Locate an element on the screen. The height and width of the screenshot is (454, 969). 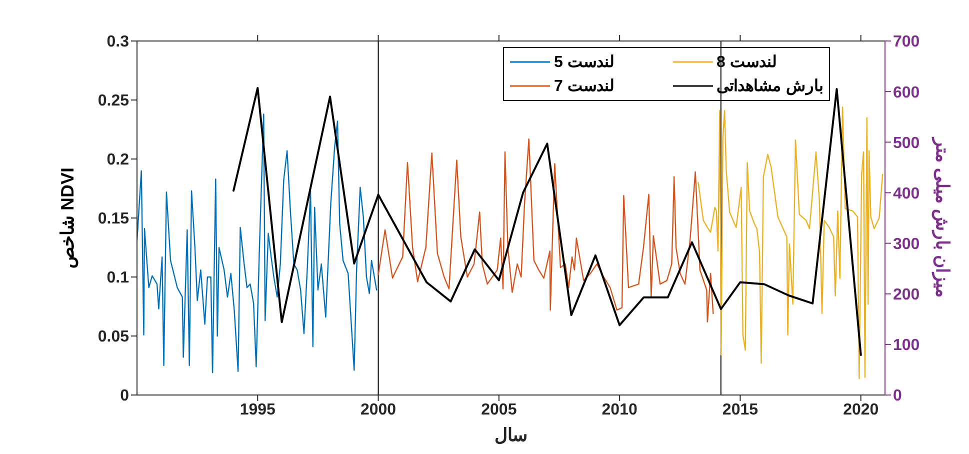
y2-axis-title: میزان بارش میلی متر is located at coordinates (942, 217).